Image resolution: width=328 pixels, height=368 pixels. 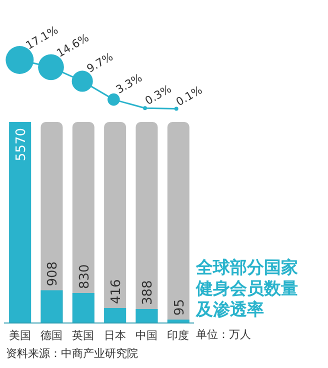 What do you see at coordinates (115, 335) in the screenshot?
I see `x-tick-label: 日本` at bounding box center [115, 335].